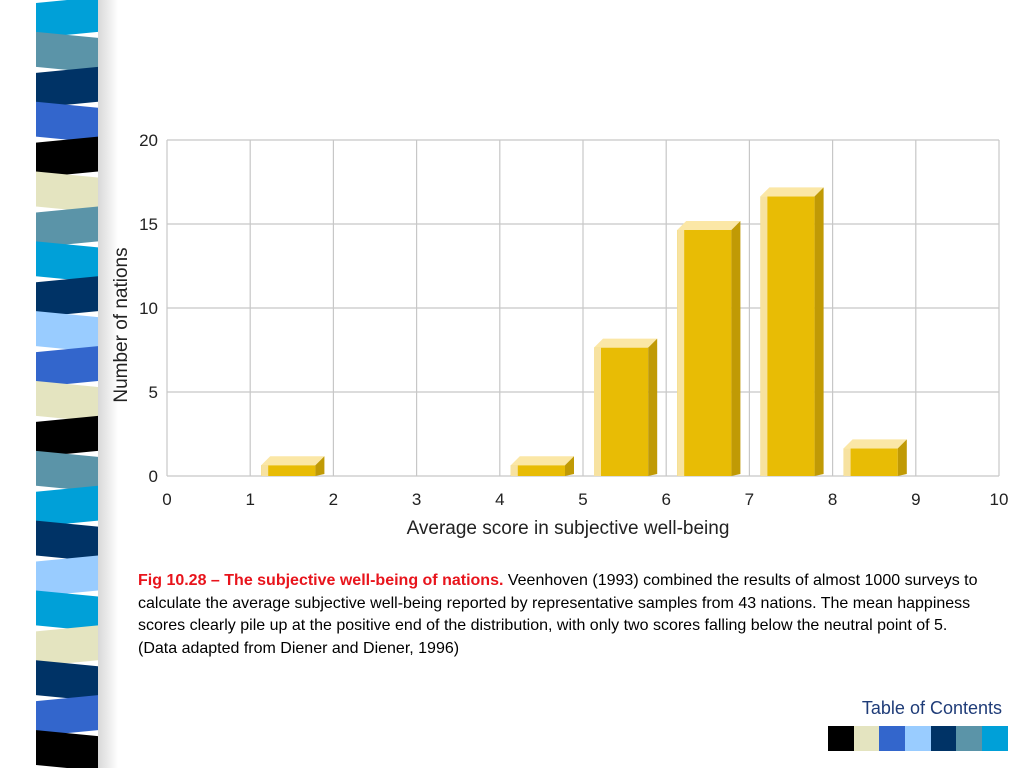  Describe the element at coordinates (148, 140) in the screenshot. I see `y-tick-label: 20` at that location.